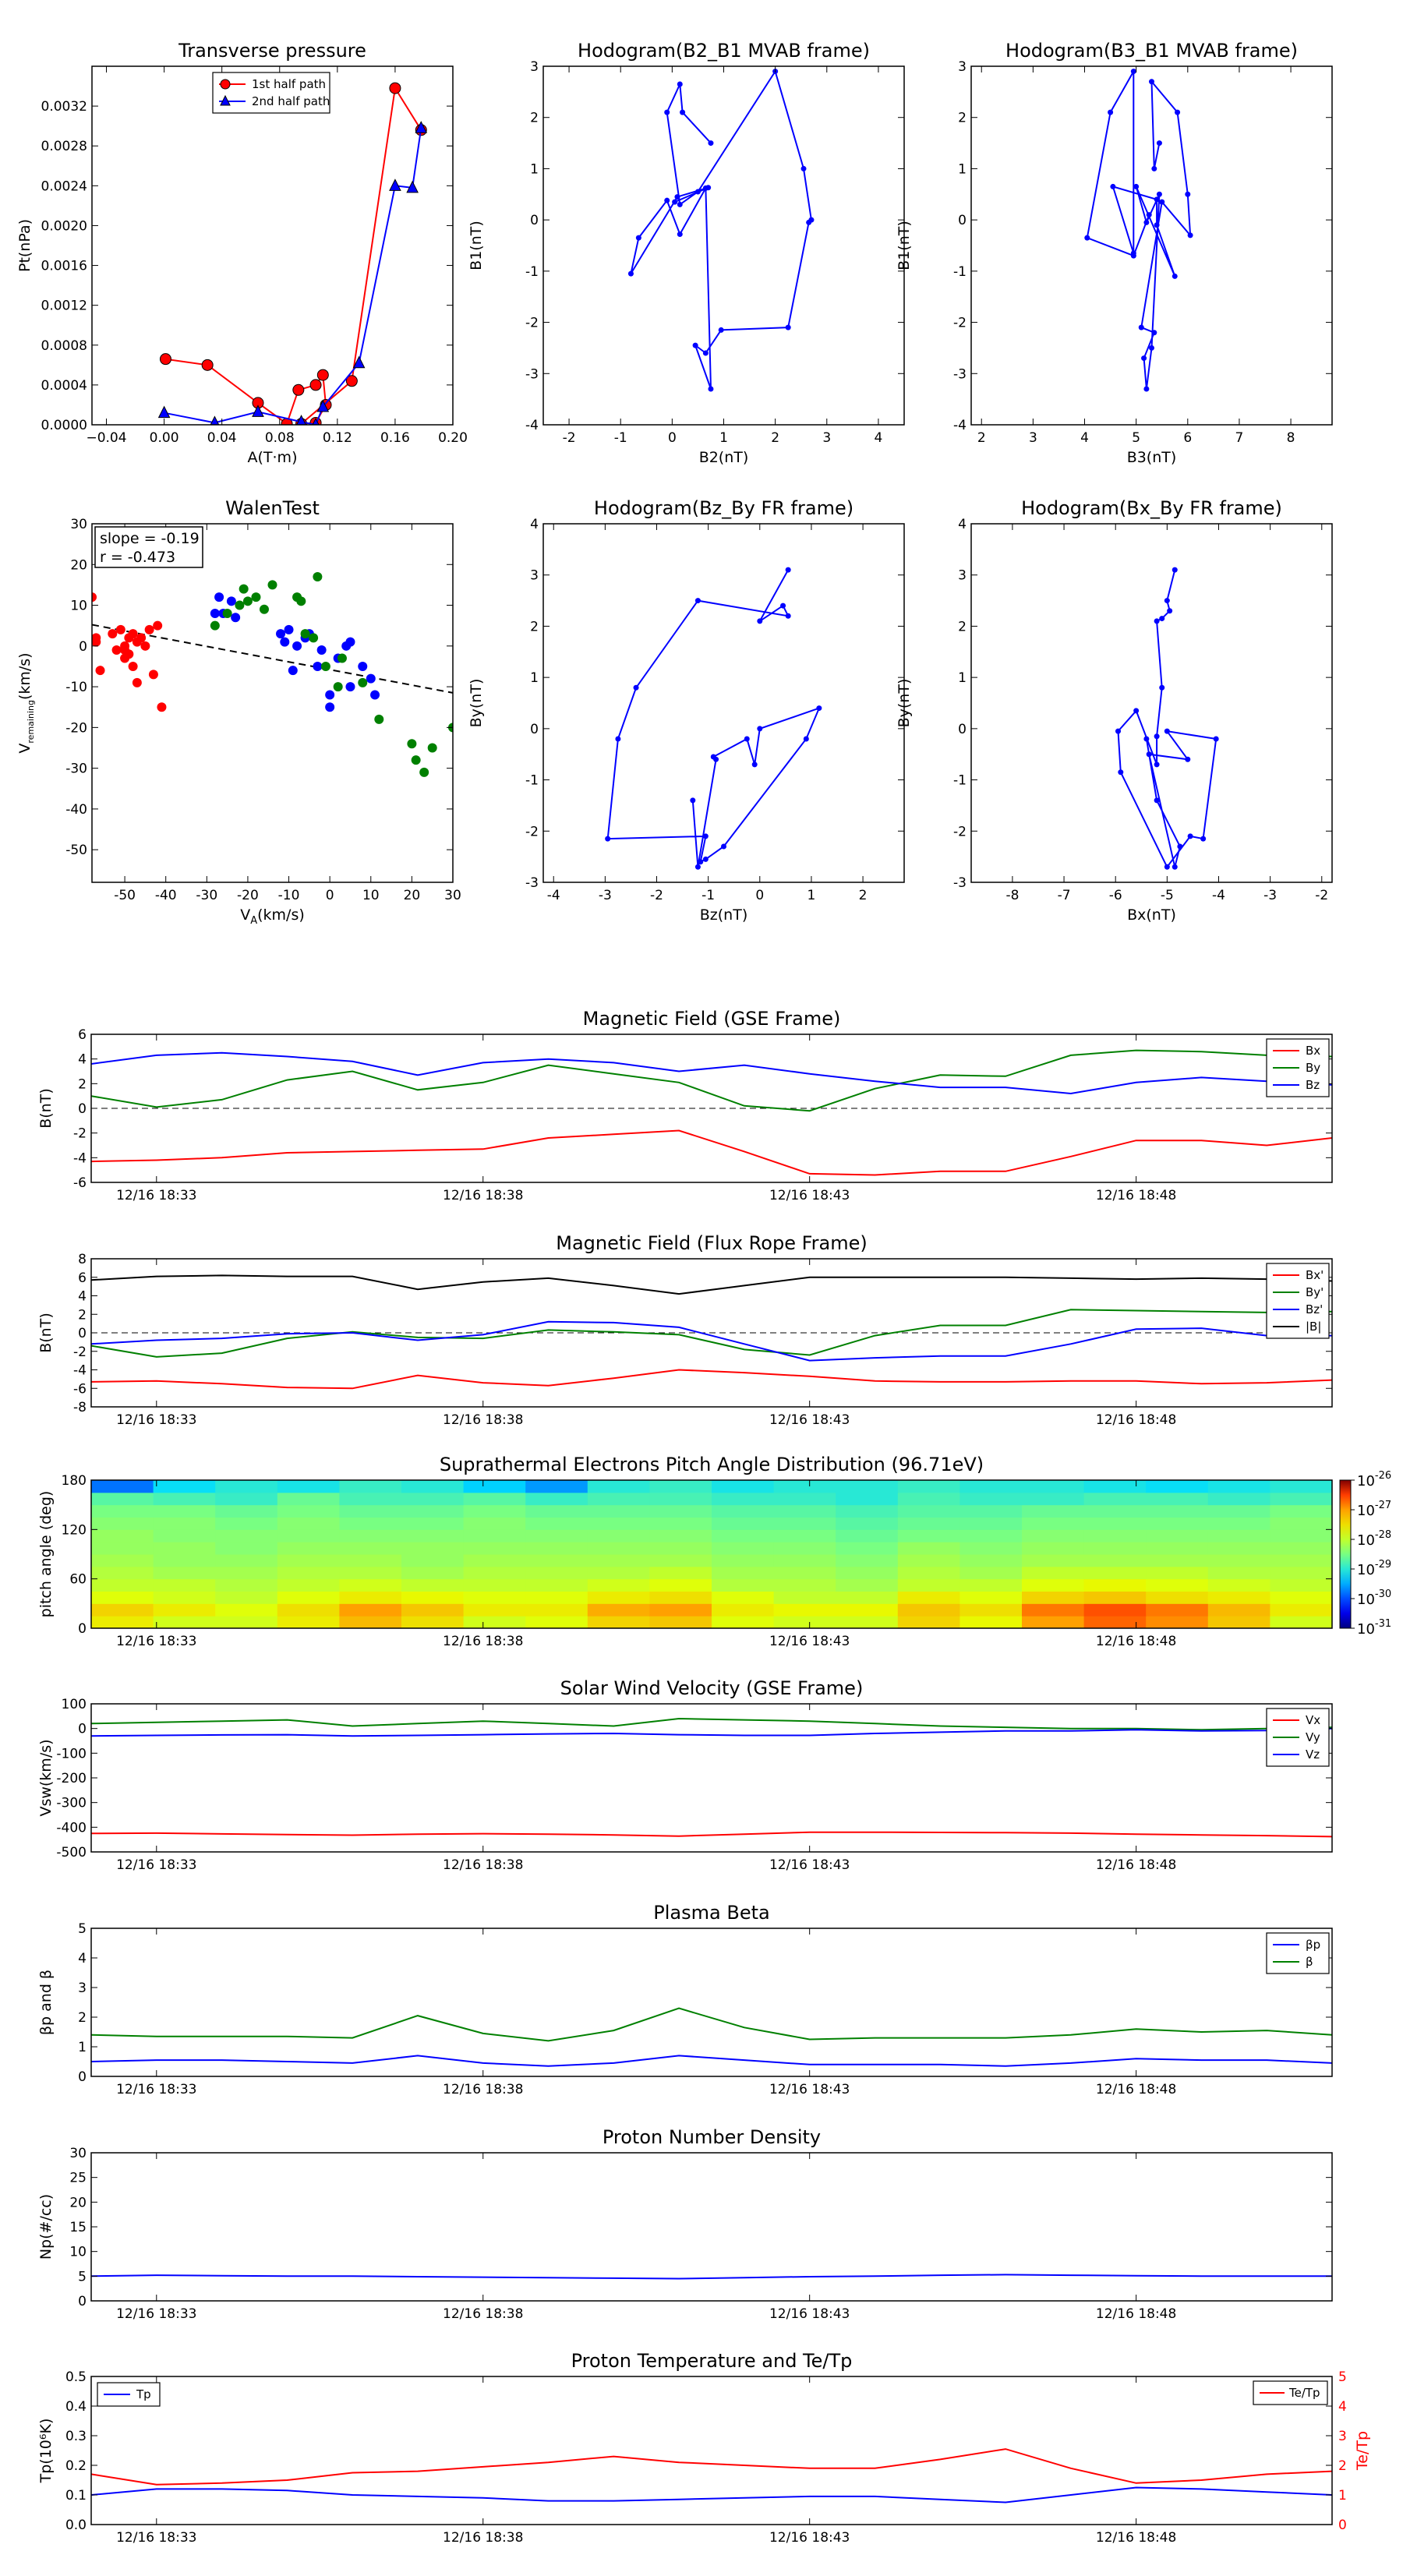 Image resolution: width=1403 pixels, height=2576 pixels. Describe the element at coordinates (1136, 1420) in the screenshot. I see `x-tick-label: 12/16 18:48` at that location.